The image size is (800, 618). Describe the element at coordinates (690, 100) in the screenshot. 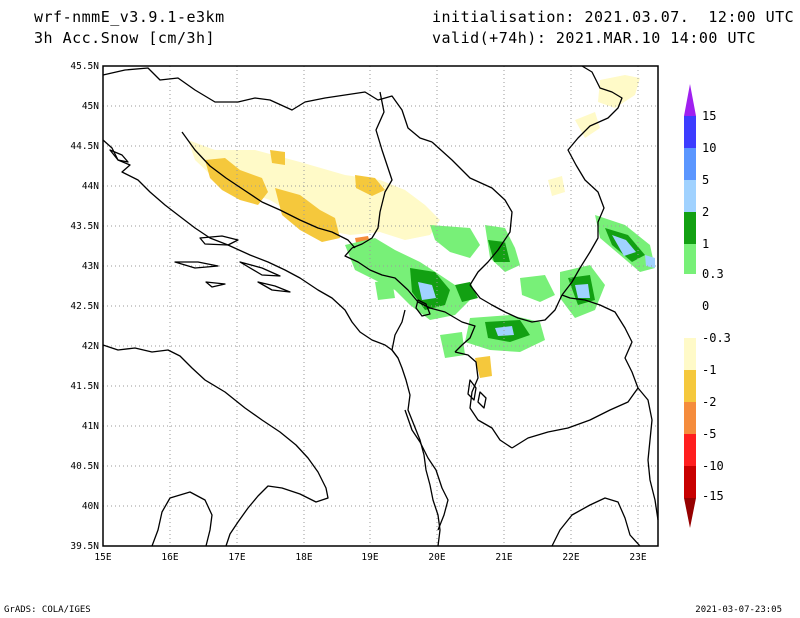

I see `colorbar-top-arrow` at that location.